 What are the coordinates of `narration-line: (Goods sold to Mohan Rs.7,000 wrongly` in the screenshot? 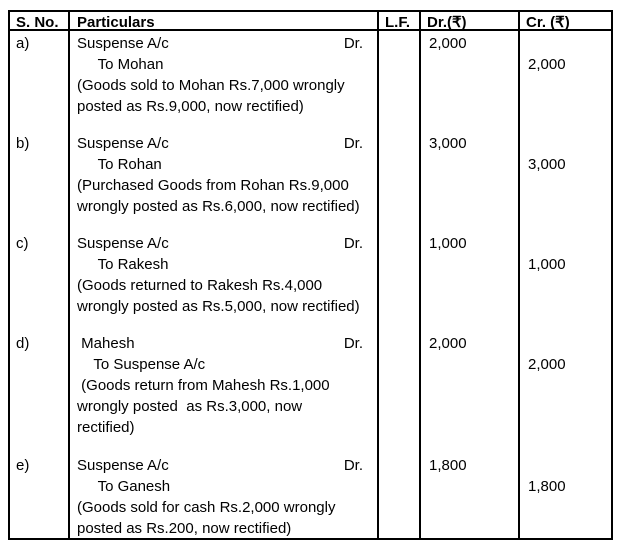 It's located at (211, 85).